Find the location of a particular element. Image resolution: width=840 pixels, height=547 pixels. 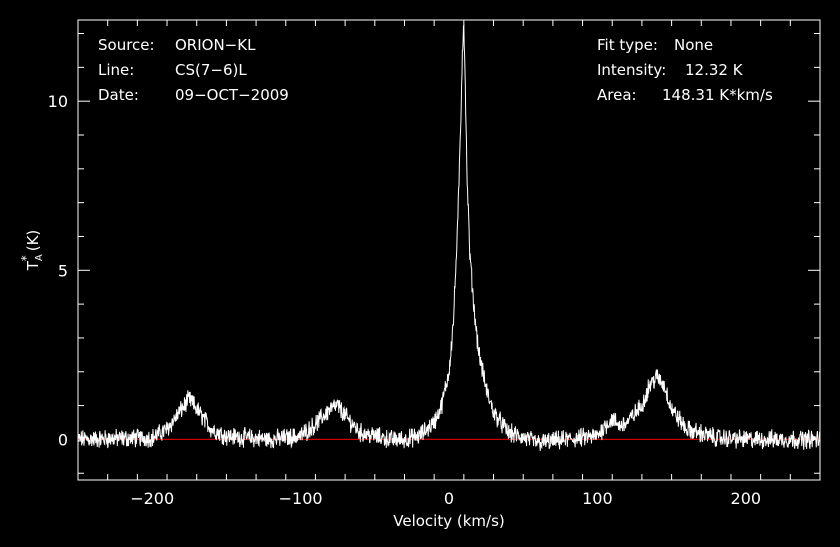

y-tick-label: 10 is located at coordinates (58, 101).